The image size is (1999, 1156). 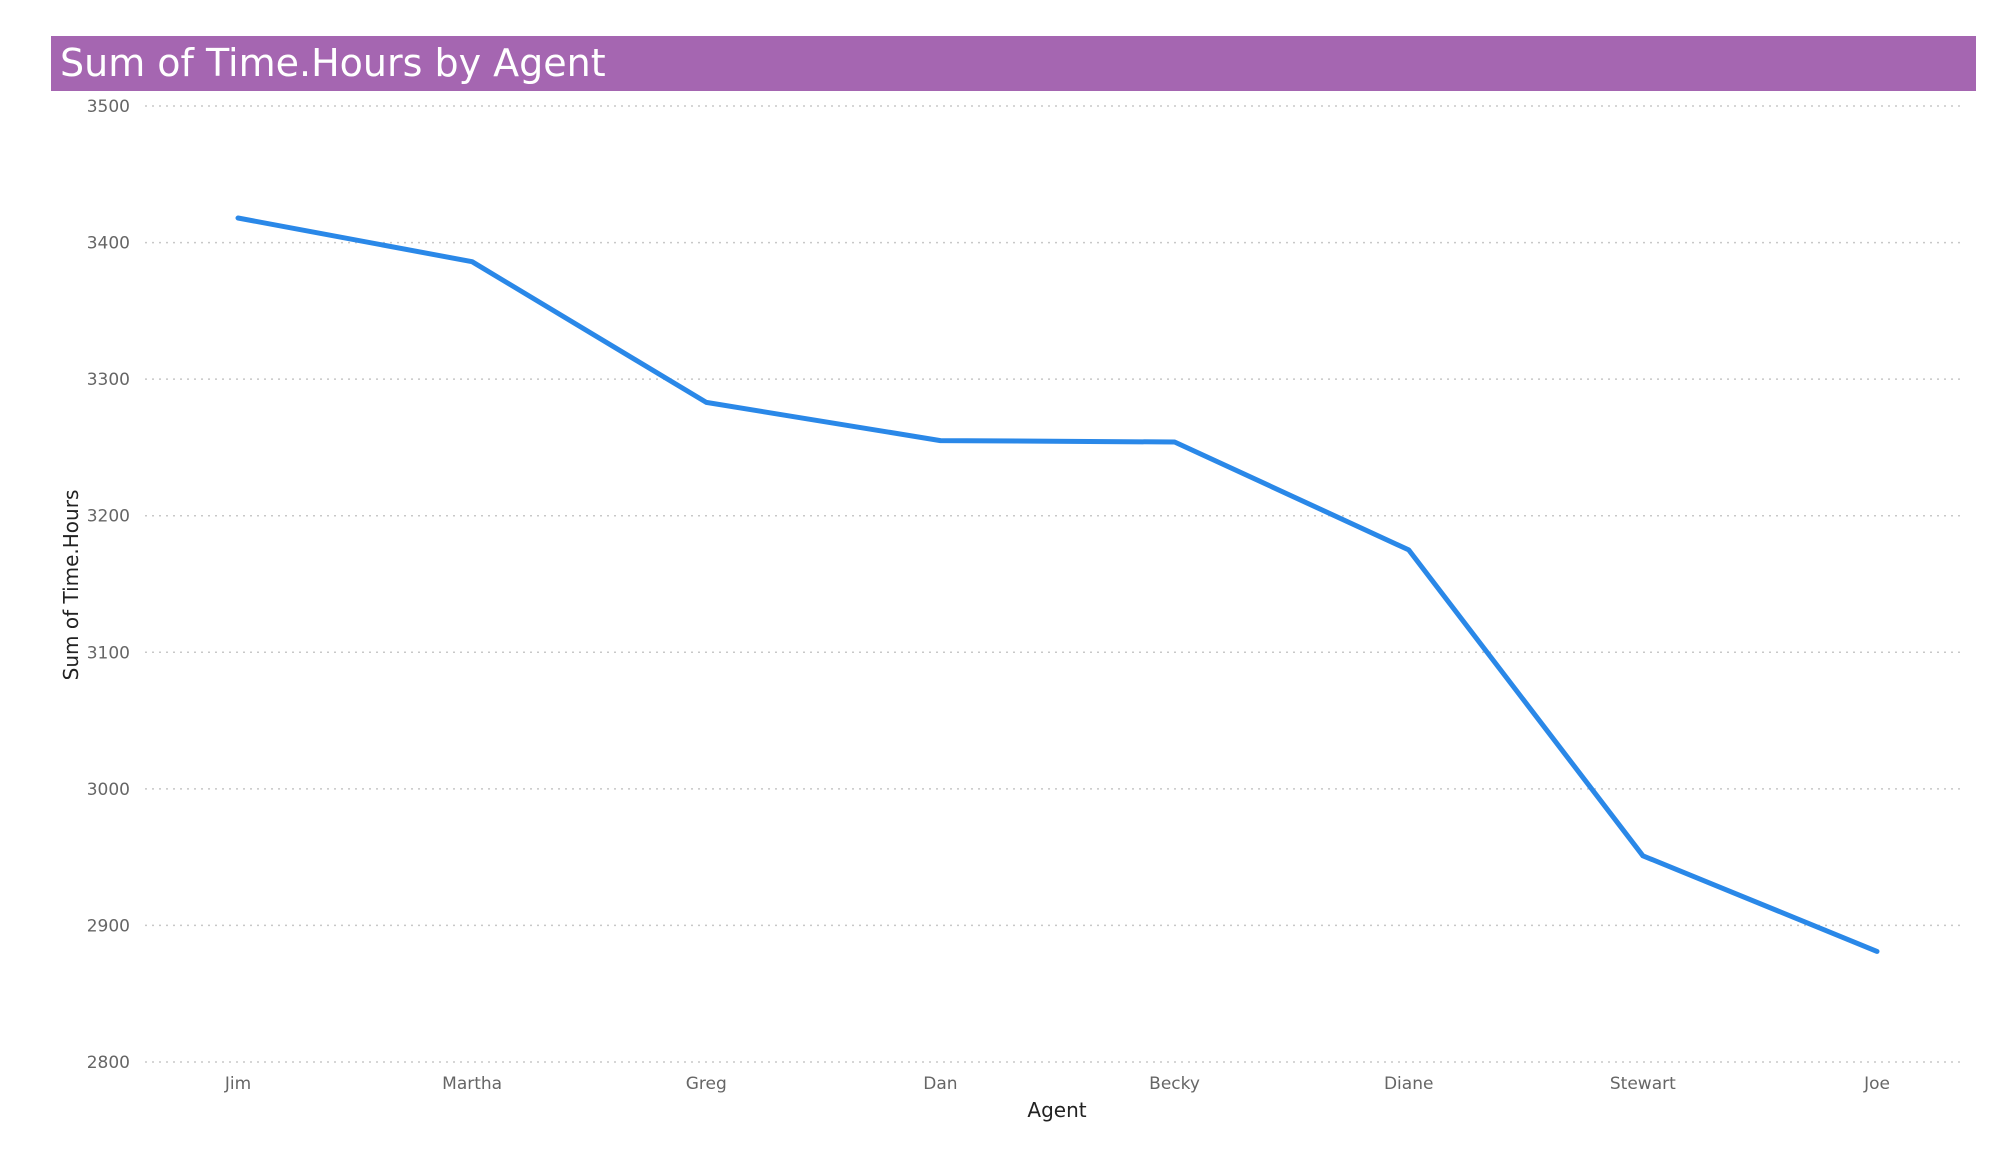 What do you see at coordinates (333, 63) in the screenshot?
I see `chart-title: Sum of Time.Hours by Agent` at bounding box center [333, 63].